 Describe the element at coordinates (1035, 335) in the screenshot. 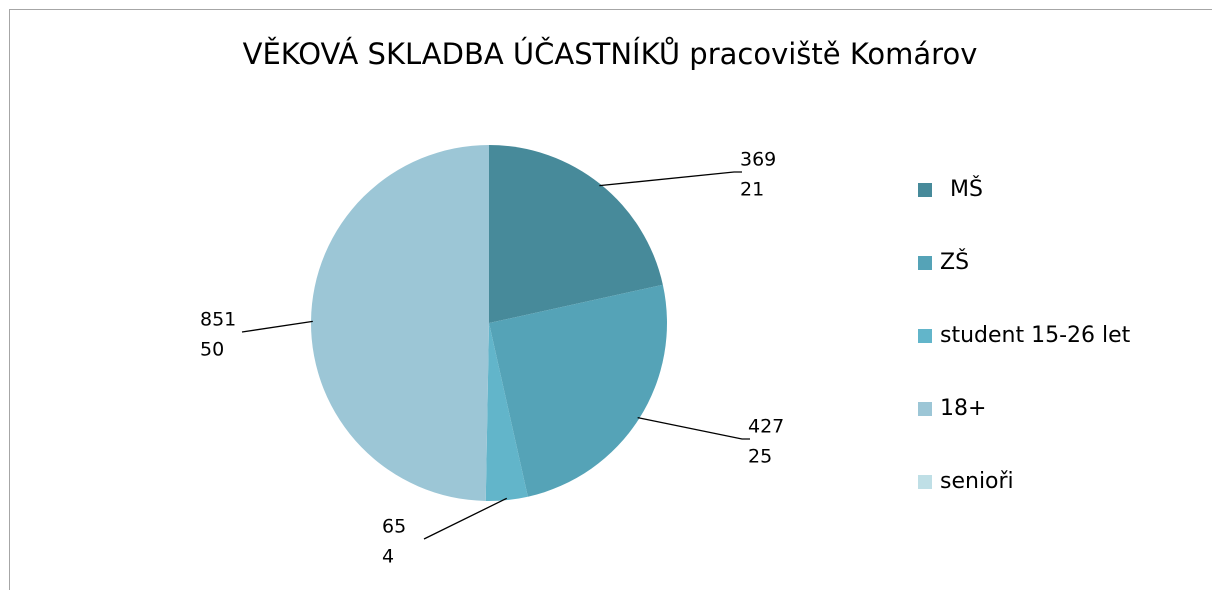

I see `legend-label: student 15-26 let` at that location.